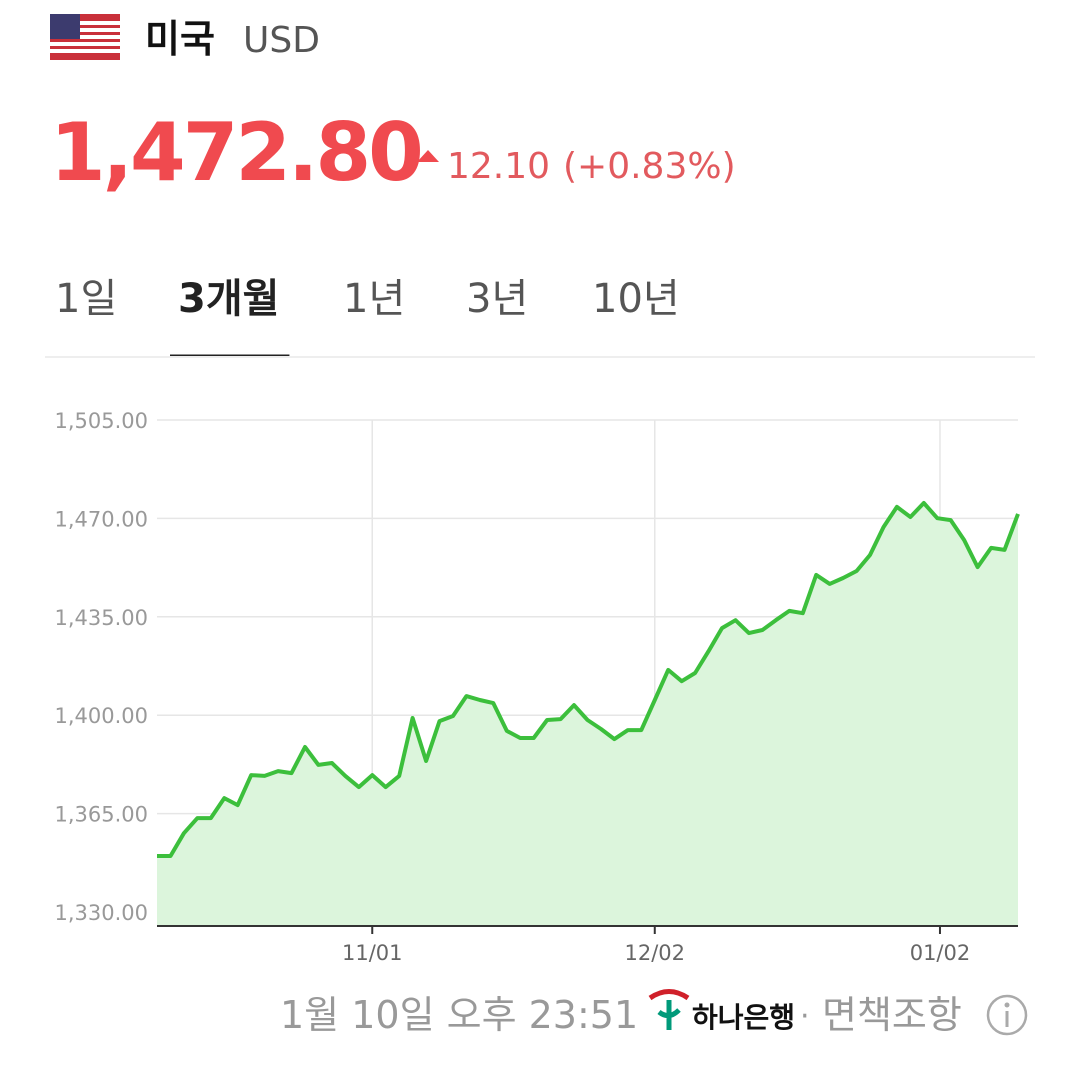 The width and height of the screenshot is (1080, 1076). What do you see at coordinates (374, 299) in the screenshot?
I see `tab: 1년` at bounding box center [374, 299].